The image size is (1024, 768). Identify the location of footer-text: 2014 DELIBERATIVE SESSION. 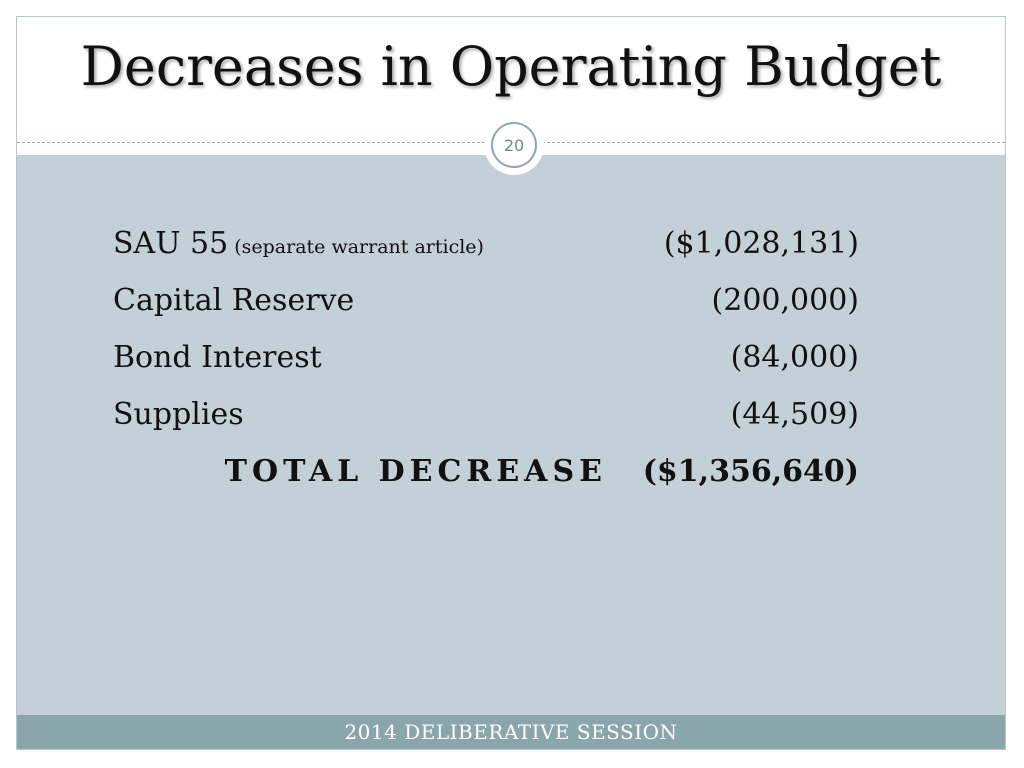
(511, 732).